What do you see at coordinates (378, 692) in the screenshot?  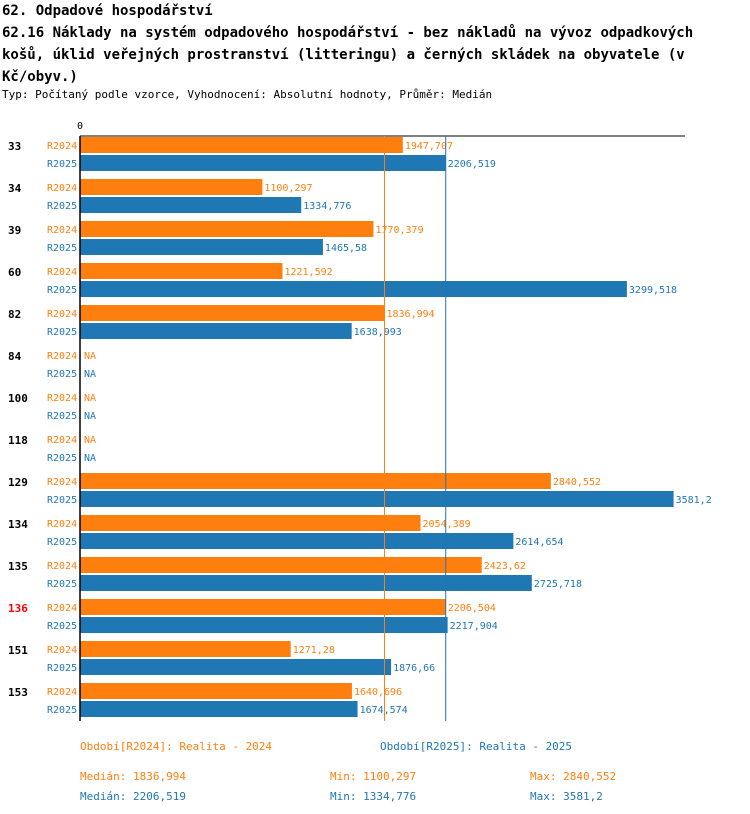 I see `data-label: 1640,696` at bounding box center [378, 692].